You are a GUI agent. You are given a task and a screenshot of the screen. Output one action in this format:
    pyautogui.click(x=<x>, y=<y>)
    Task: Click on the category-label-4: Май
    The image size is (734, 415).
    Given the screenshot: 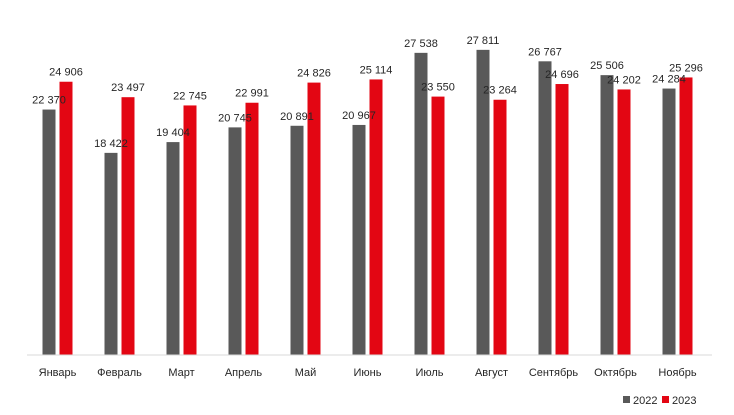 What is the action you would take?
    pyautogui.click(x=306, y=373)
    